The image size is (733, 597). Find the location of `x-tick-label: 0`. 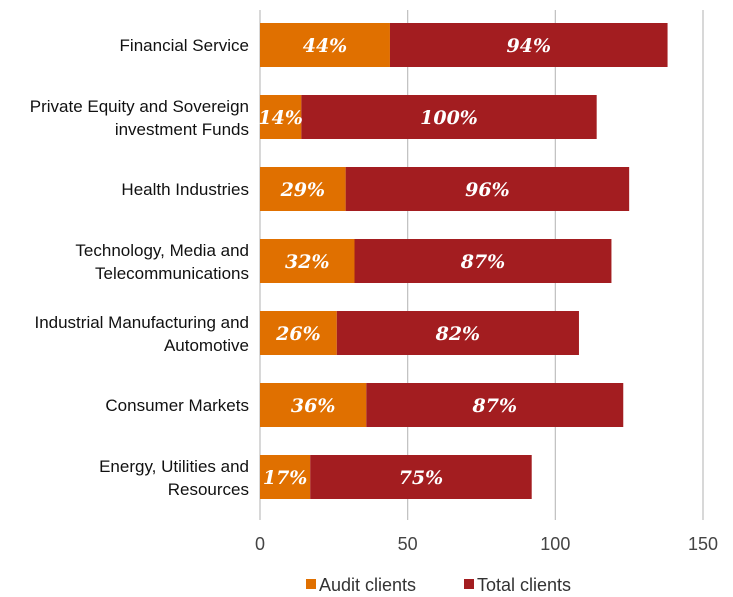

x-tick-label: 0 is located at coordinates (260, 544).